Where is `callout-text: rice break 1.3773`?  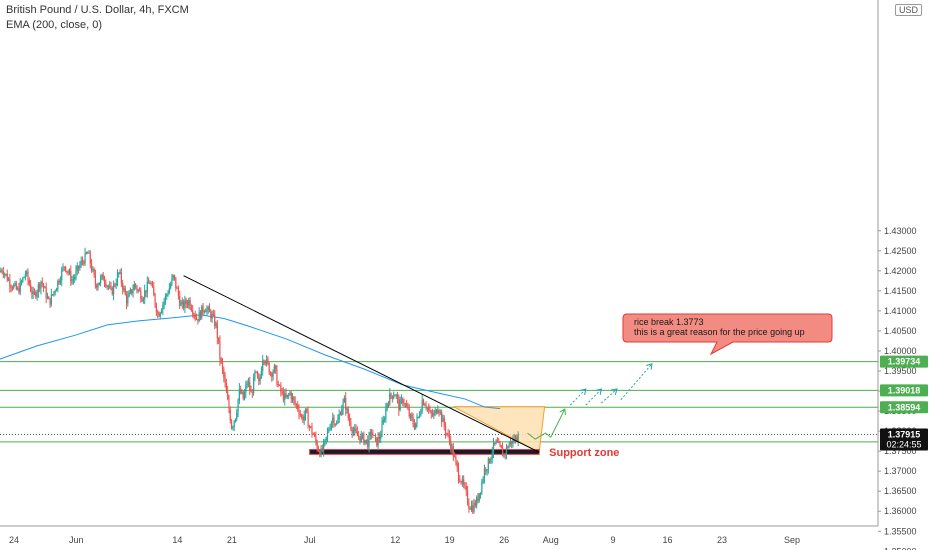 callout-text: rice break 1.3773 is located at coordinates (669, 322).